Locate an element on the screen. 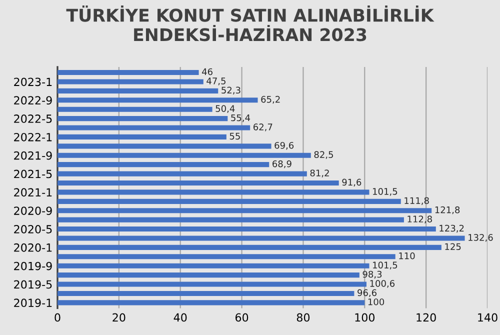 The height and width of the screenshot is (335, 500). chart-title: TÜRKİYE KONUT SATIN ALINABİLİRLİK ENDEKSİ-HAZİRAN 2023 is located at coordinates (250, 24).